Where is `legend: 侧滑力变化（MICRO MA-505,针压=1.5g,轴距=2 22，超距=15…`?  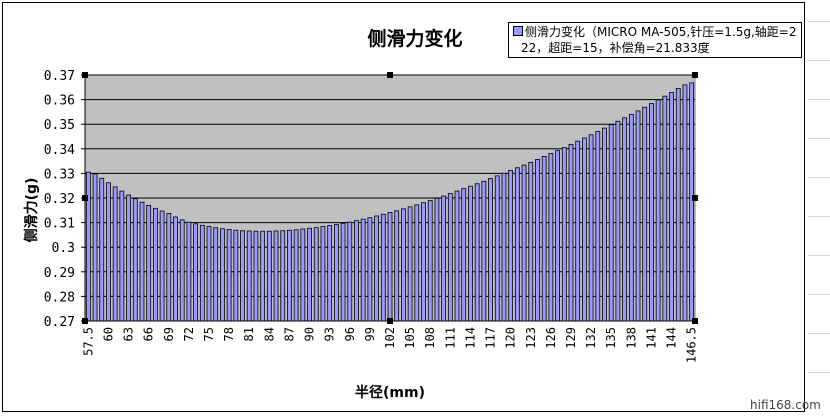
legend: 侧滑力变化（MICRO MA-505,针压=1.5g,轴距=2 22，超距=15… is located at coordinates (655, 40).